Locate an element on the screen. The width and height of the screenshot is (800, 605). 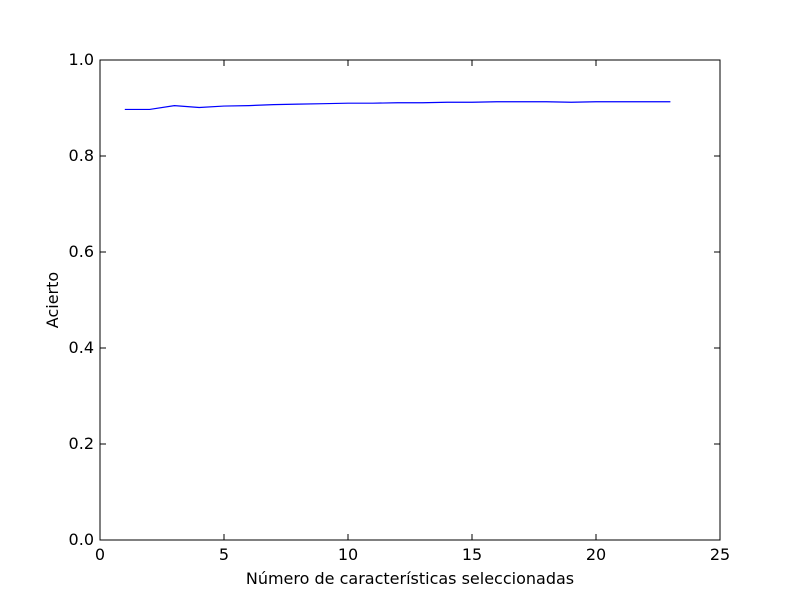
x-tick-label: 10 is located at coordinates (348, 554).